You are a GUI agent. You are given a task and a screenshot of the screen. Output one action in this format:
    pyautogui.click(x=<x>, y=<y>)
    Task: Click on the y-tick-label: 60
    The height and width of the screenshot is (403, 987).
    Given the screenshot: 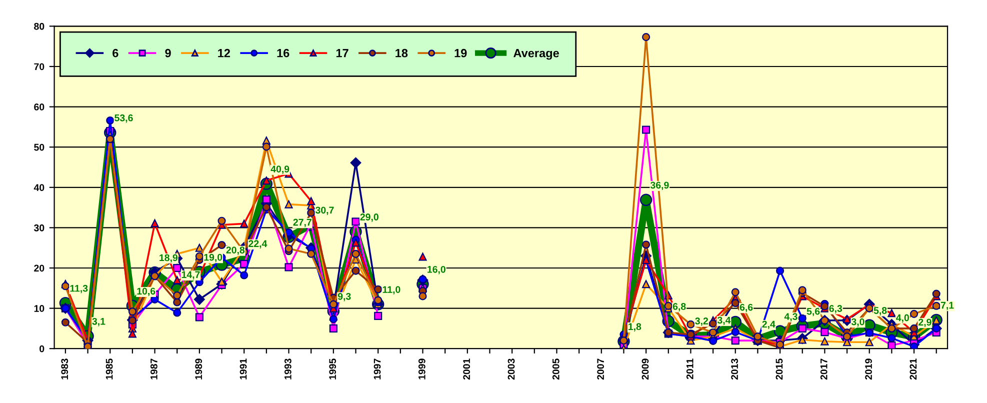 What is the action you would take?
    pyautogui.click(x=39, y=107)
    